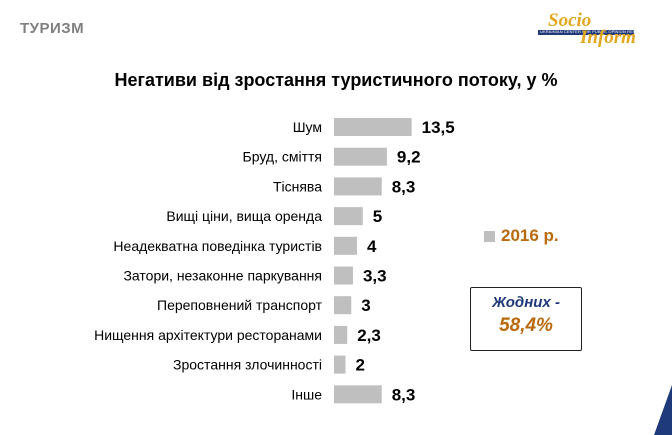 This screenshot has width=672, height=435. Describe the element at coordinates (489, 236) in the screenshot. I see `legend-swatch` at that location.